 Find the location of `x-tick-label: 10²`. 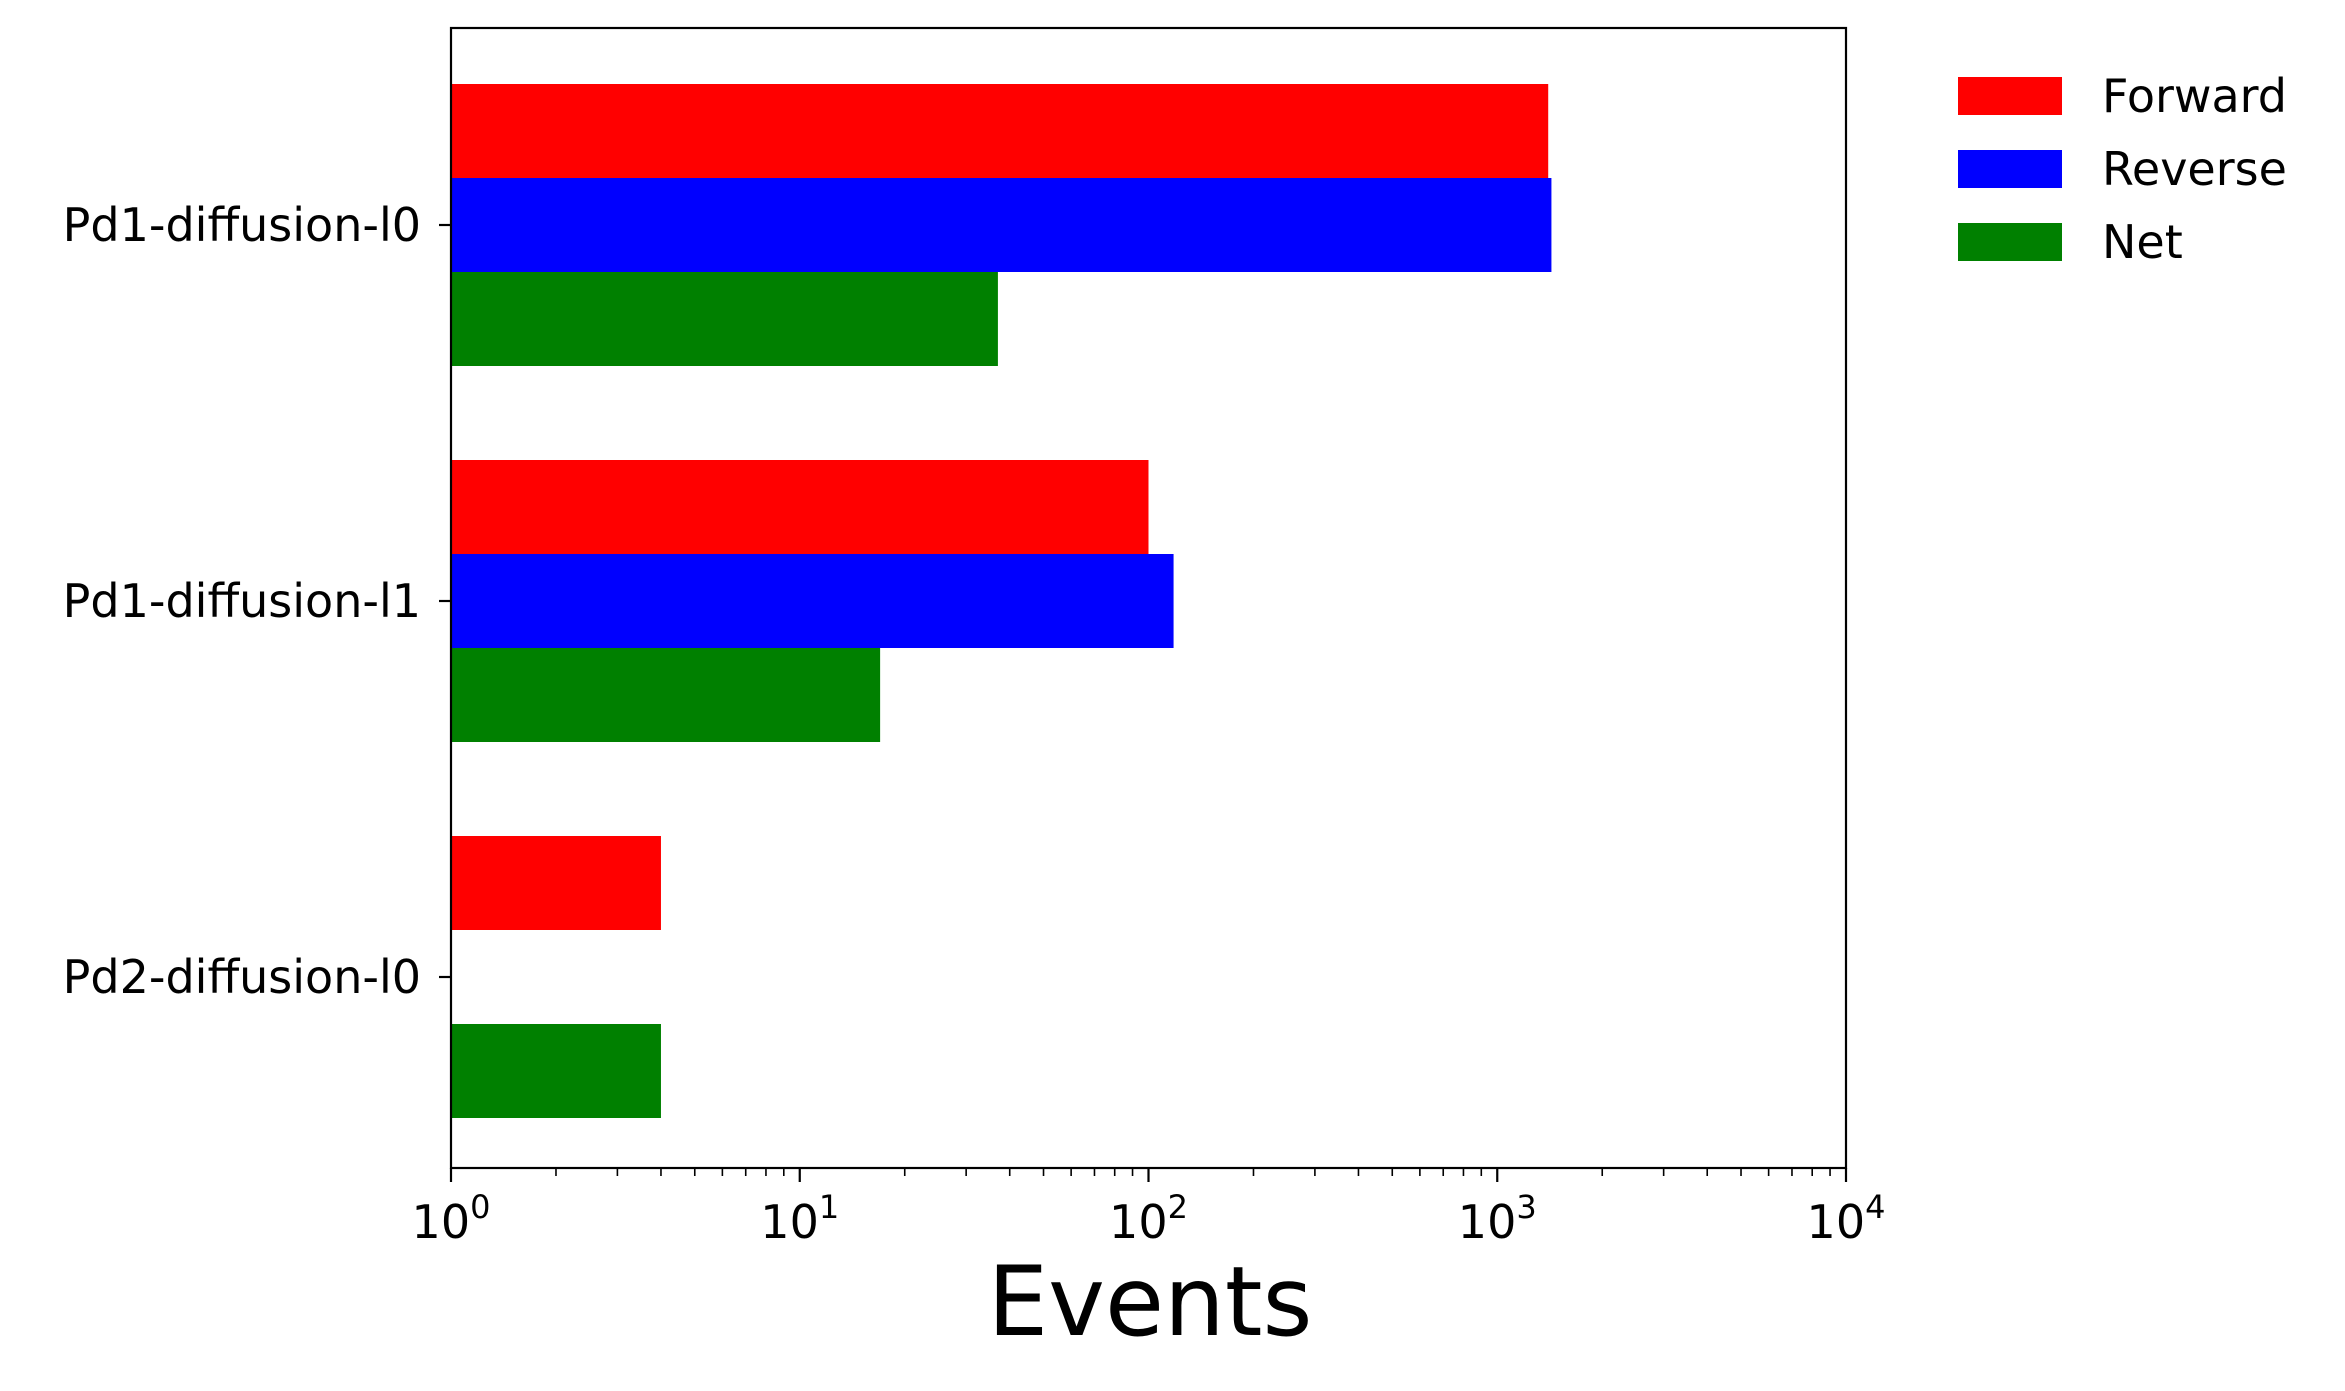

x-tick-label: 10² is located at coordinates (1148, 1218).